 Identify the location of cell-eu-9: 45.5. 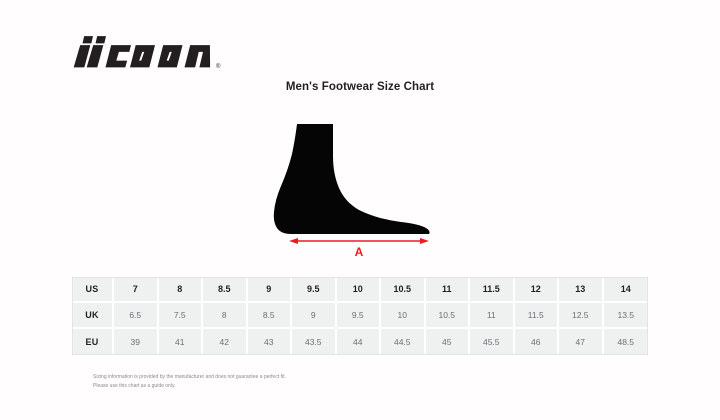
(492, 342).